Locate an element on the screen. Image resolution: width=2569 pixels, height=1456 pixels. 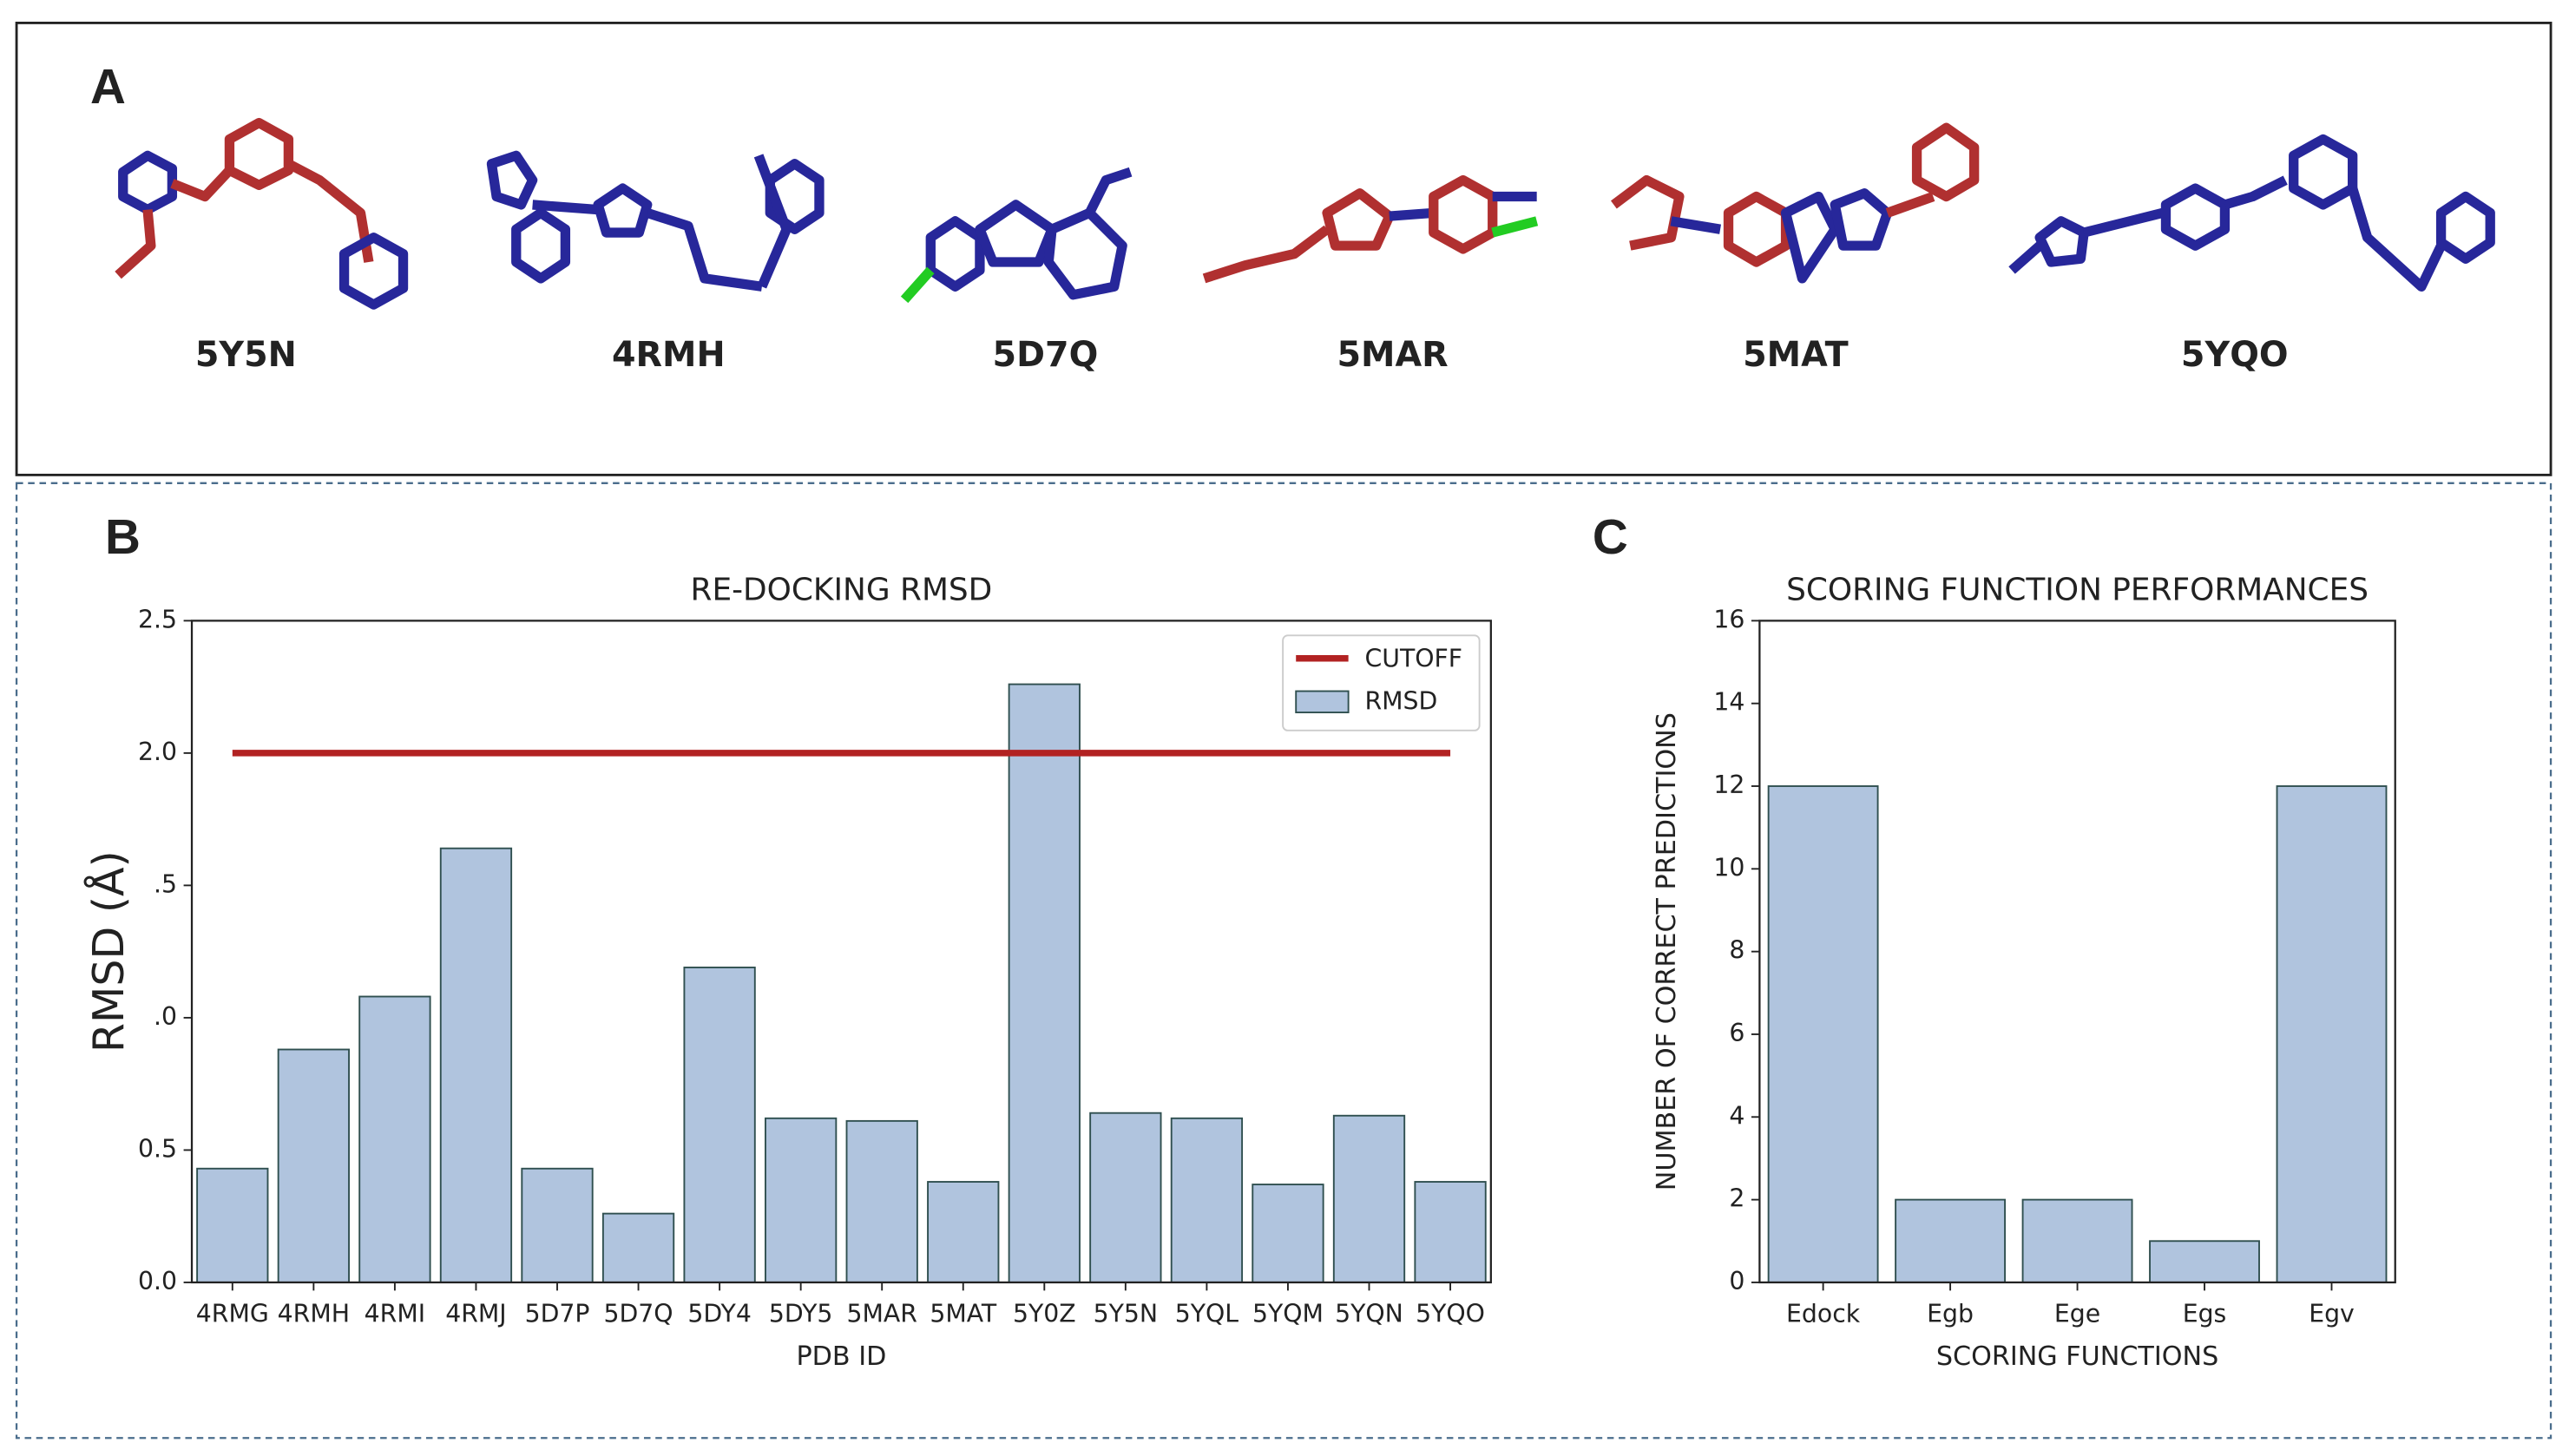
legend-label: RMSD is located at coordinates (1400, 701).